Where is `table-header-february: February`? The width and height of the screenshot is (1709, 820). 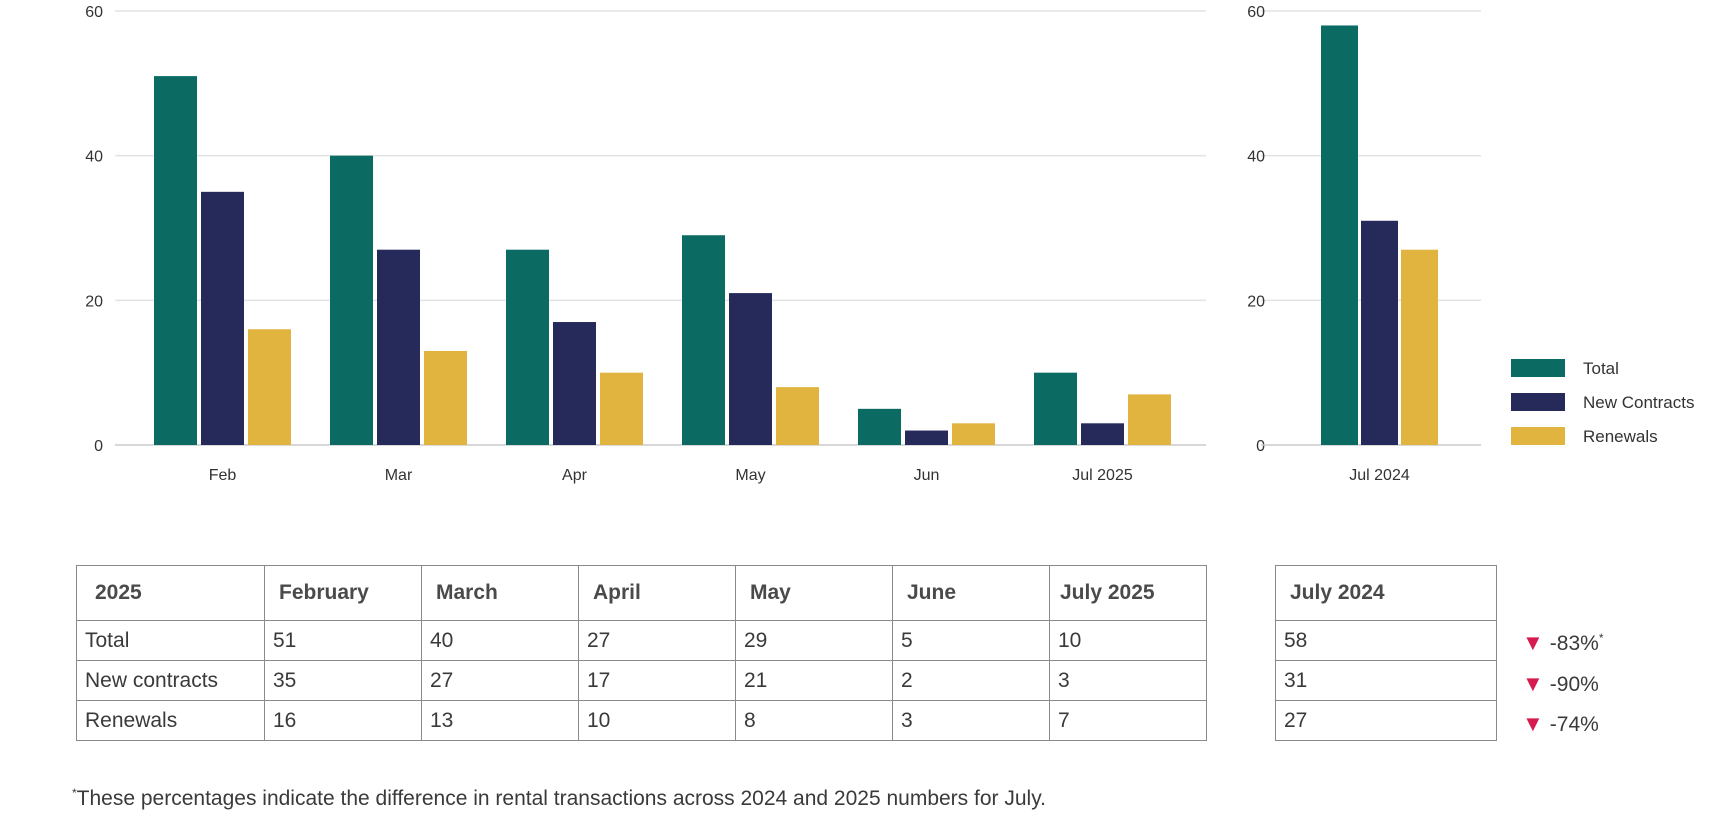 table-header-february: February is located at coordinates (343, 593).